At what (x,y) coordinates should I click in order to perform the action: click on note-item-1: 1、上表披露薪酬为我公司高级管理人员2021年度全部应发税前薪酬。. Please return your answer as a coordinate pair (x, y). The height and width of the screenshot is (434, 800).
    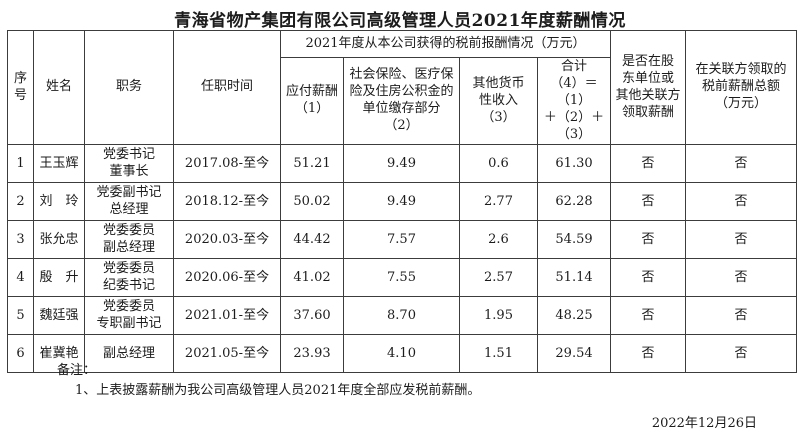
    Looking at the image, I should click on (278, 391).